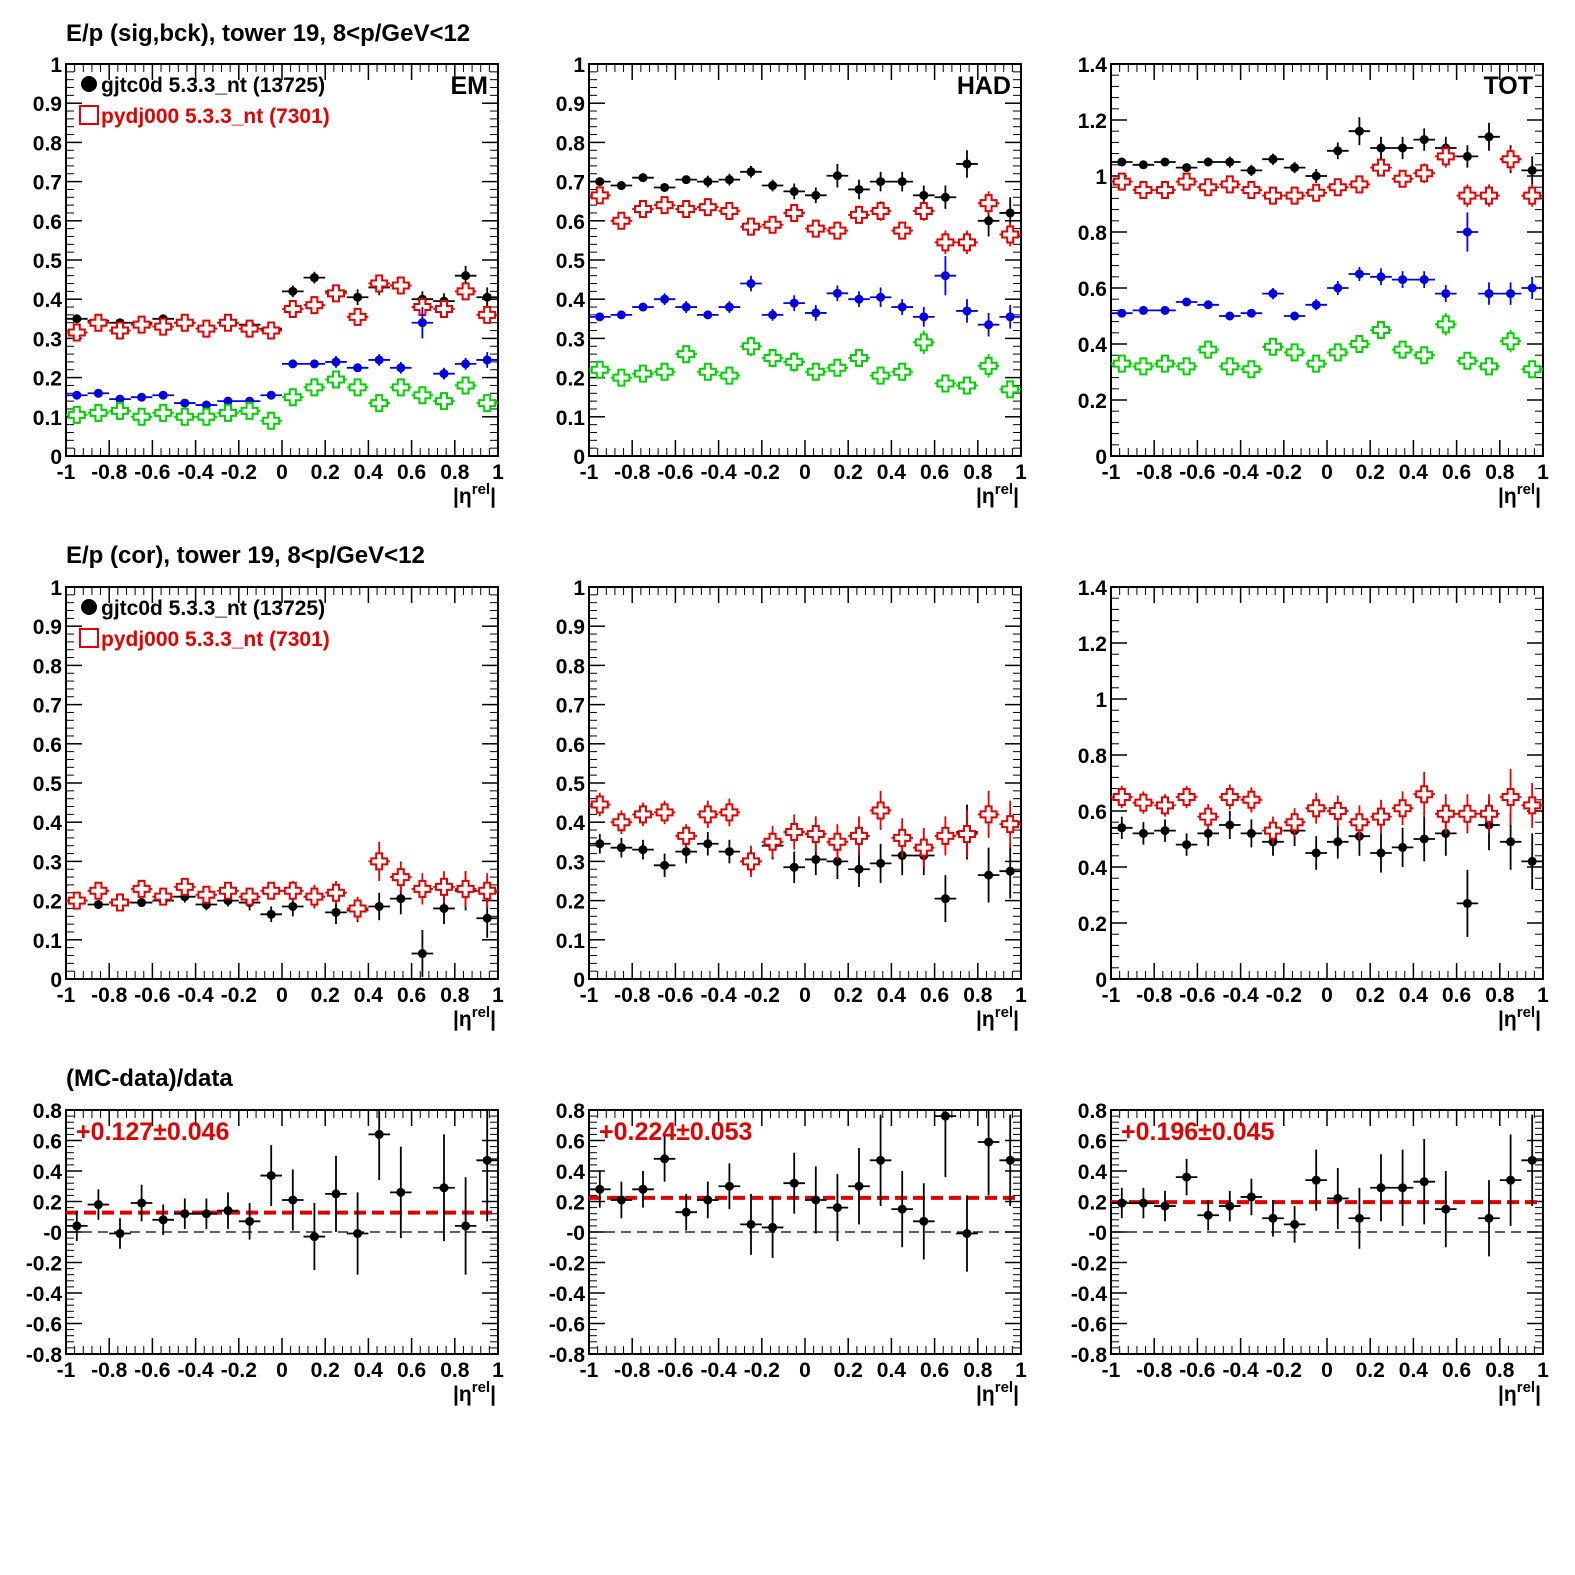 The height and width of the screenshot is (1575, 1575). What do you see at coordinates (498, 1370) in the screenshot?
I see `x-tick-label: 1` at bounding box center [498, 1370].